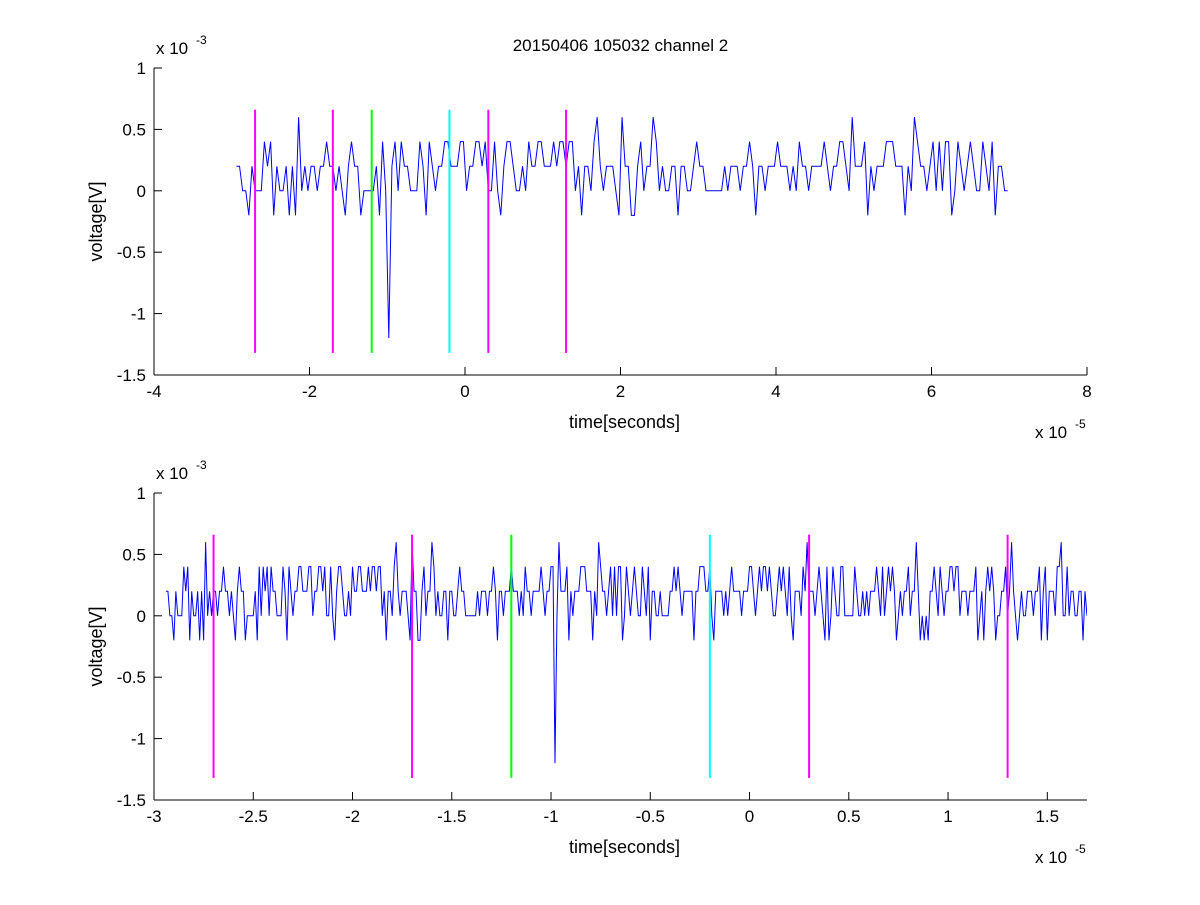 This screenshot has width=1200, height=905. What do you see at coordinates (947, 816) in the screenshot?
I see `x-tick-label: 1` at bounding box center [947, 816].